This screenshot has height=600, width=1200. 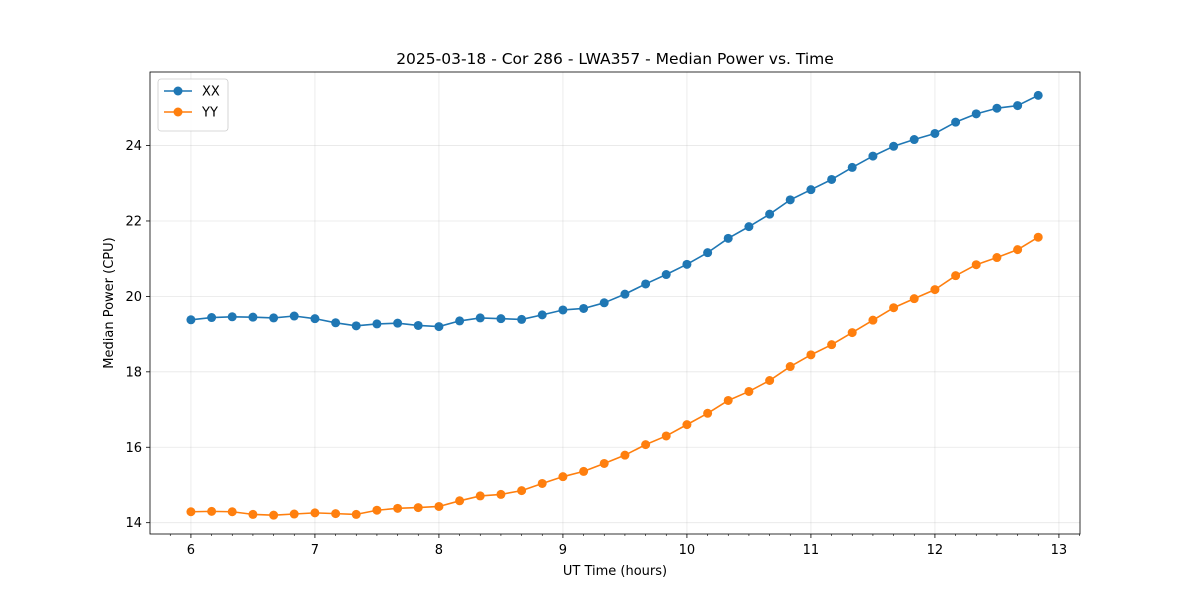 I want to click on y-tick-label: 22, so click(x=133, y=221).